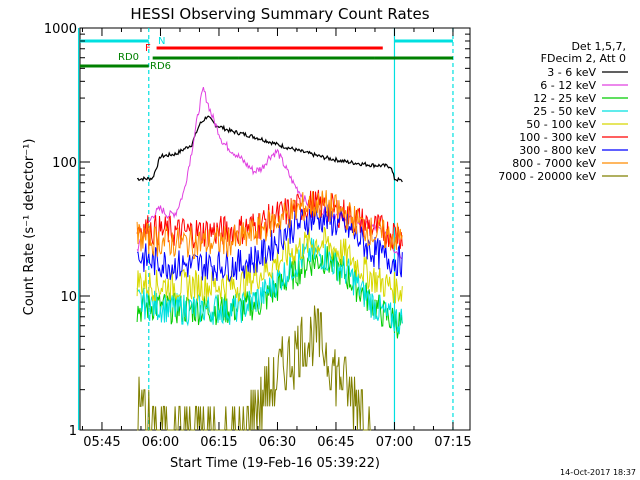  Describe the element at coordinates (218, 442) in the screenshot. I see `x-tick-label: 06:15` at that location.